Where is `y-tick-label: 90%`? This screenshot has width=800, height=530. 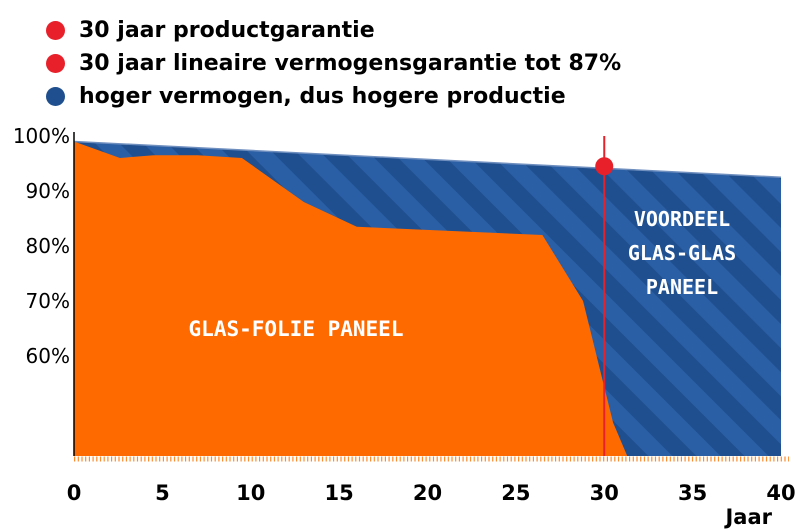 y-tick-label: 90% is located at coordinates (48, 191).